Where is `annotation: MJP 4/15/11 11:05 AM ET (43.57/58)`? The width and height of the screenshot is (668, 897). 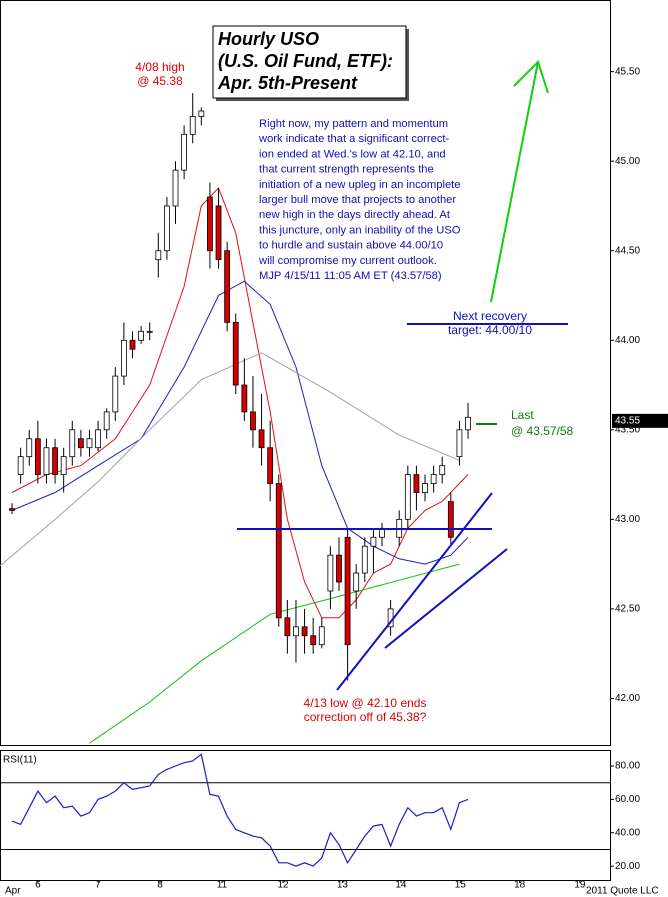
annotation: MJP 4/15/11 11:05 AM ET (43.57/58) is located at coordinates (350, 276).